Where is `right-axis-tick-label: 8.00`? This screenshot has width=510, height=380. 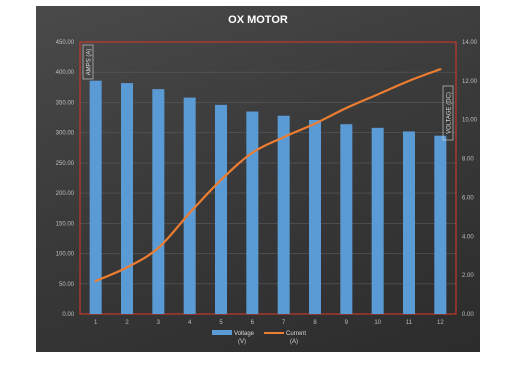 right-axis-tick-label: 8.00 is located at coordinates (468, 160).